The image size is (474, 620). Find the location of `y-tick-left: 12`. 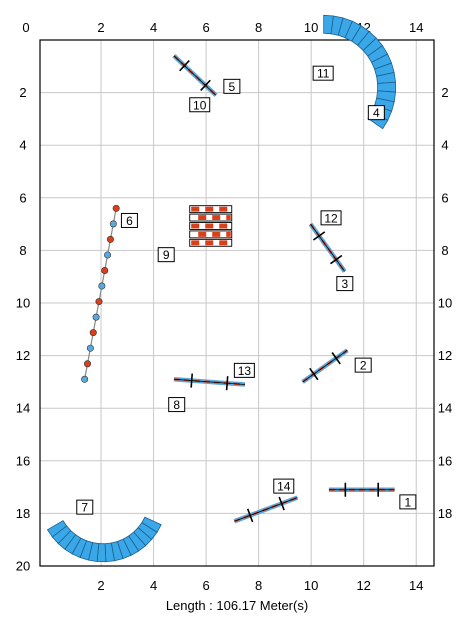

y-tick-left: 12 is located at coordinates (23, 355).